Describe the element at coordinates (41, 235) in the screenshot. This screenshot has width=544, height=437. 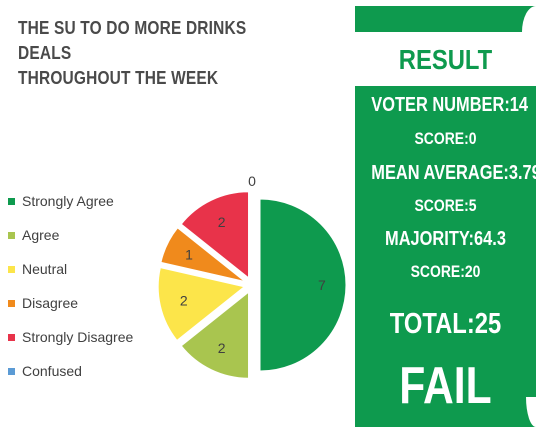
I see `legend-label-agree: Agree` at that location.